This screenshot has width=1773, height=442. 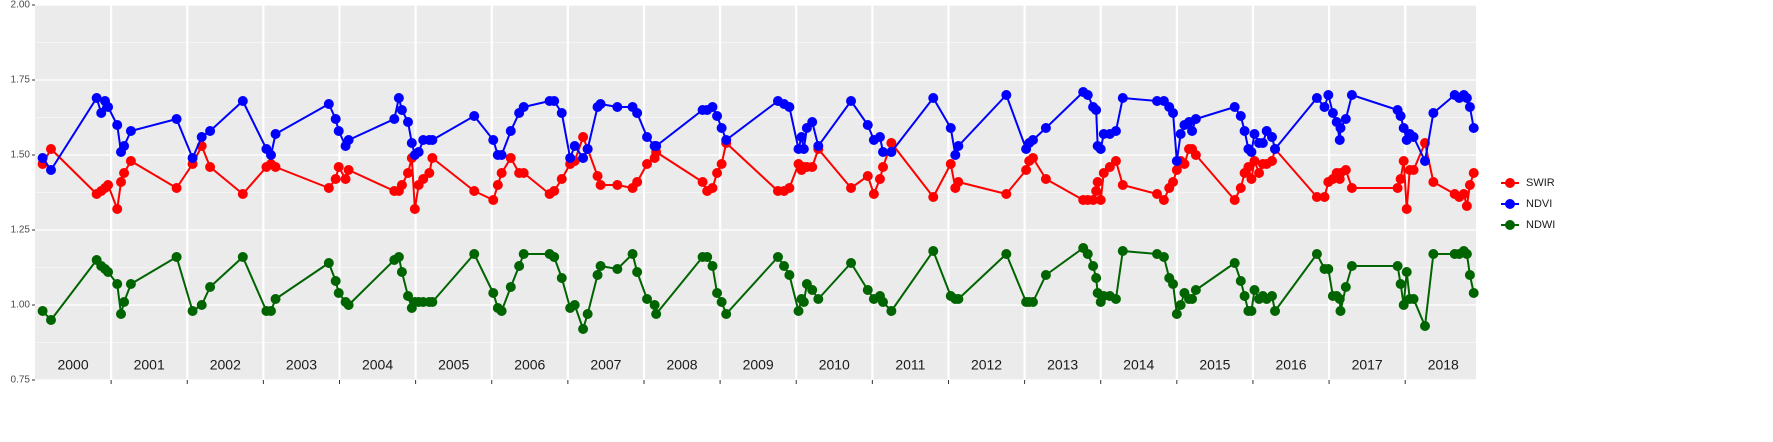 I want to click on year-label: 2017, so click(x=1367, y=365).